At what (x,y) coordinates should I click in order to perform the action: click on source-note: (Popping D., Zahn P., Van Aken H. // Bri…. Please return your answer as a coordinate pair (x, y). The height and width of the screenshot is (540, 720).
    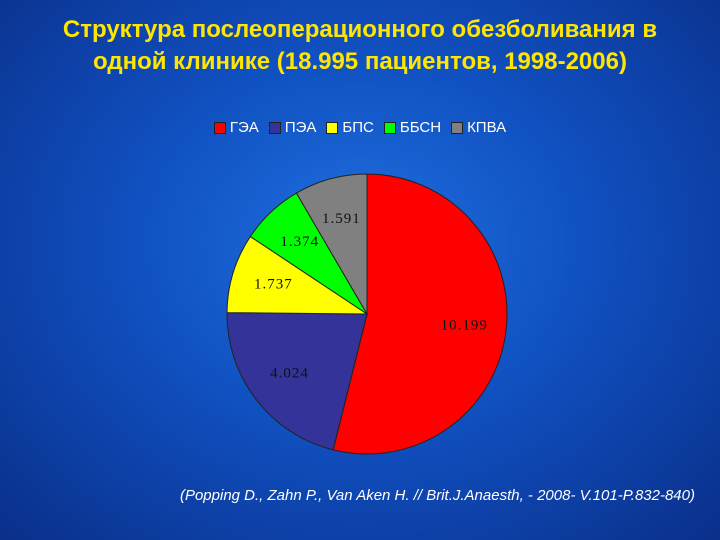
    Looking at the image, I should click on (437, 495).